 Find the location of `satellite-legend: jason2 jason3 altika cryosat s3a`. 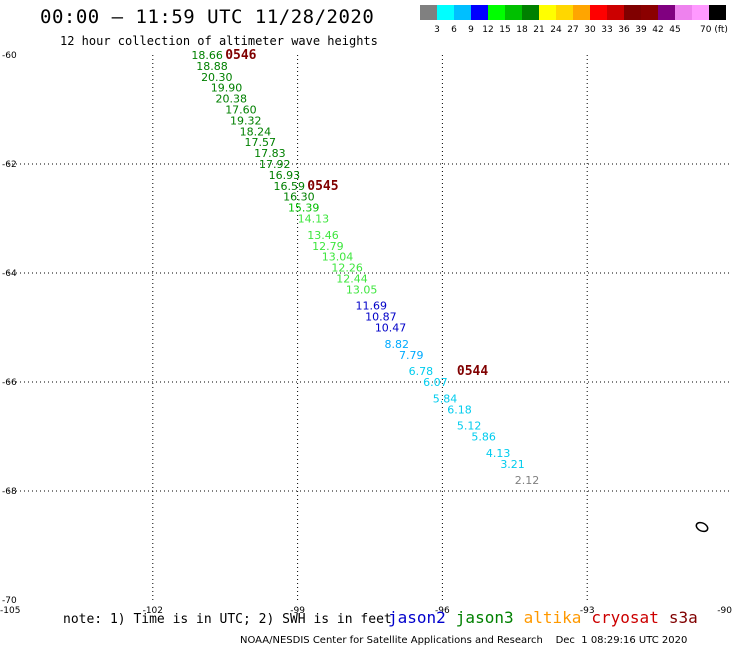

satellite-legend: jason2 jason3 altika cryosat s3a is located at coordinates (548, 617).